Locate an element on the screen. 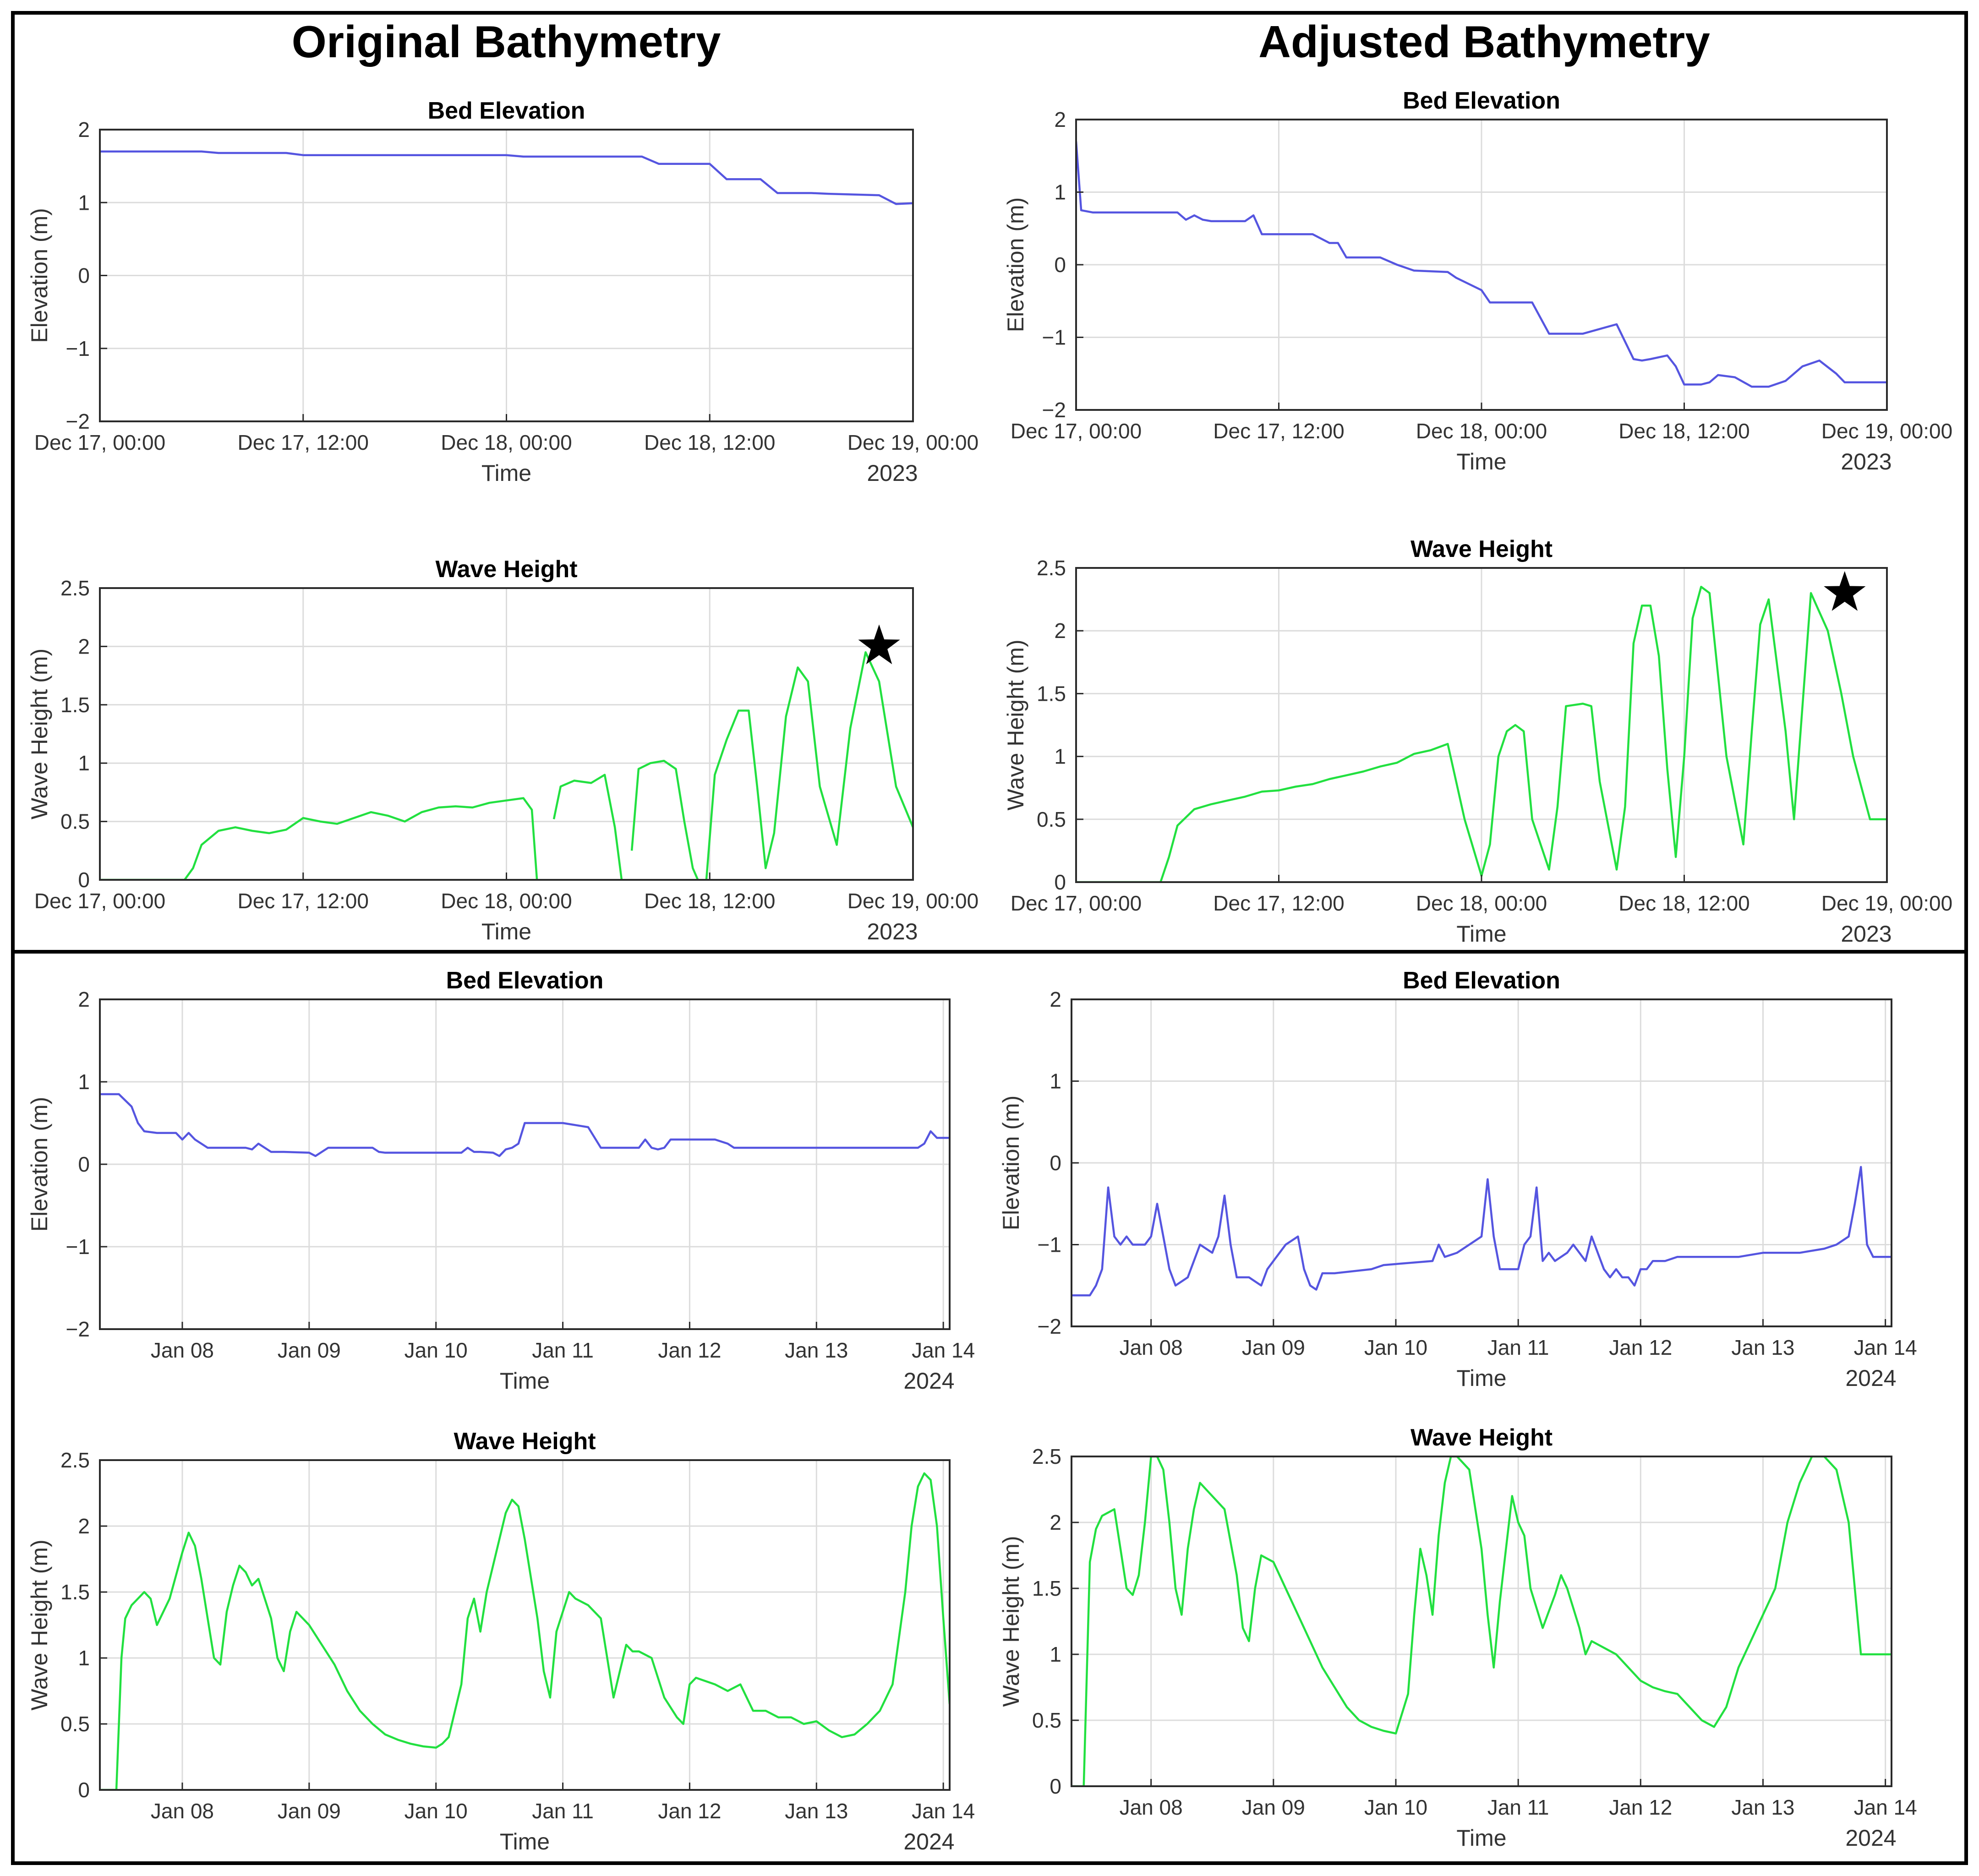 The height and width of the screenshot is (1876, 1979). star-marker is located at coordinates (1845, 591).